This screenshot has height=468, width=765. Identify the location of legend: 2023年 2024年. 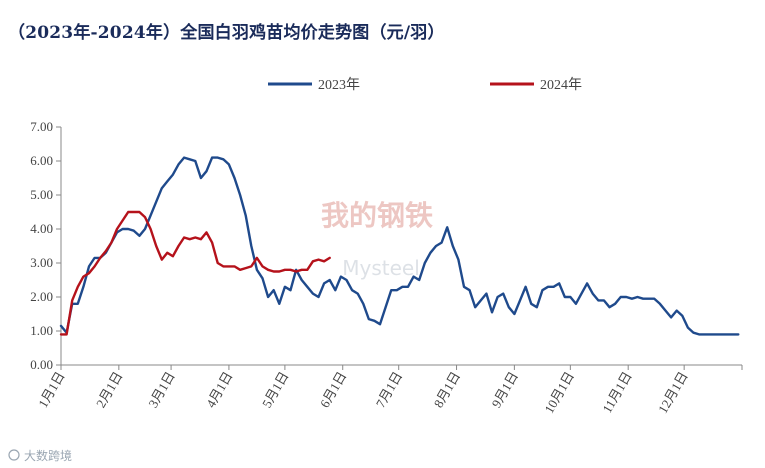
(425, 85).